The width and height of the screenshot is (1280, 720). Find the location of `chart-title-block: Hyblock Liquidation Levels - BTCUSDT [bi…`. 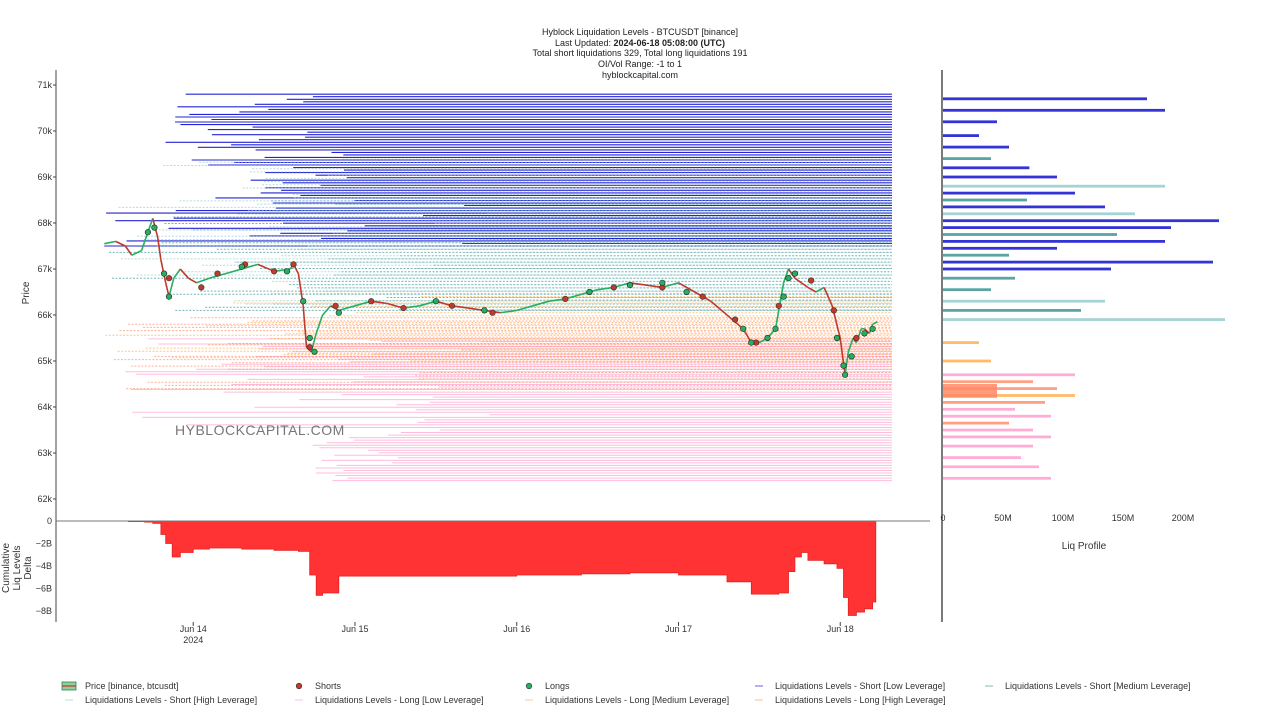

chart-title-block: Hyblock Liquidation Levels - BTCUSDT [bi… is located at coordinates (640, 53).